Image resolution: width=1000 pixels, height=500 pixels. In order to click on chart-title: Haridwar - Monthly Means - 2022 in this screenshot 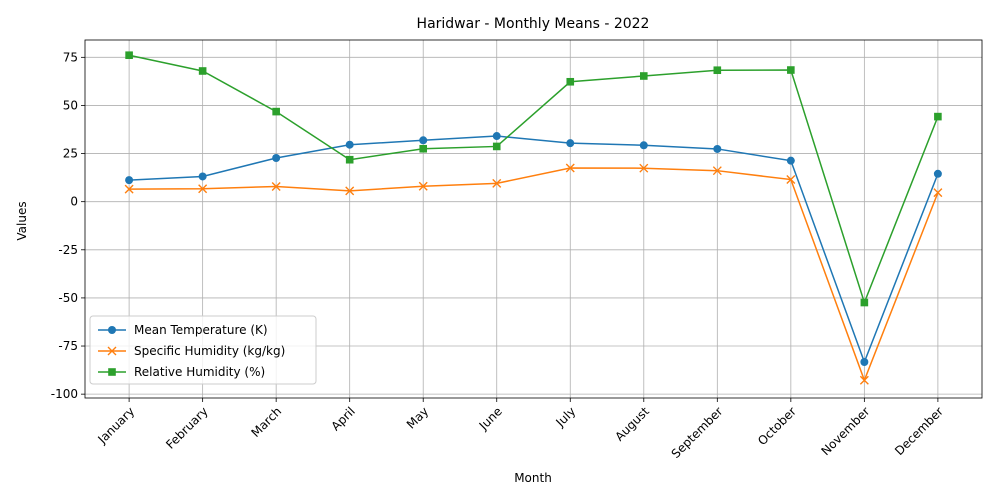, I will do `click(533, 24)`.